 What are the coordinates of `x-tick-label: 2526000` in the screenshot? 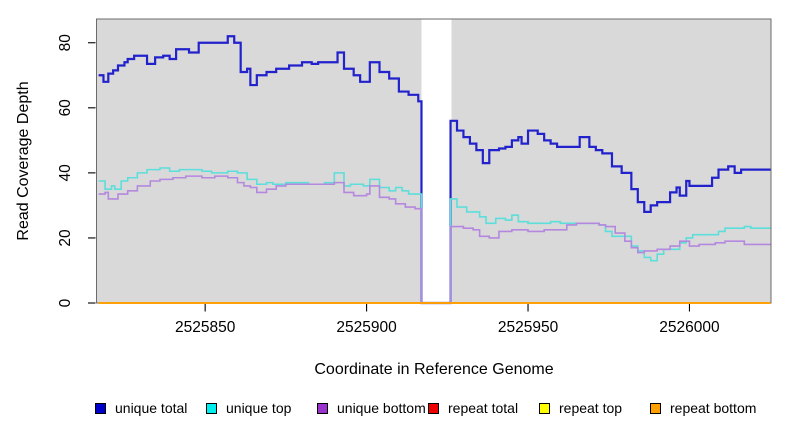 It's located at (689, 327).